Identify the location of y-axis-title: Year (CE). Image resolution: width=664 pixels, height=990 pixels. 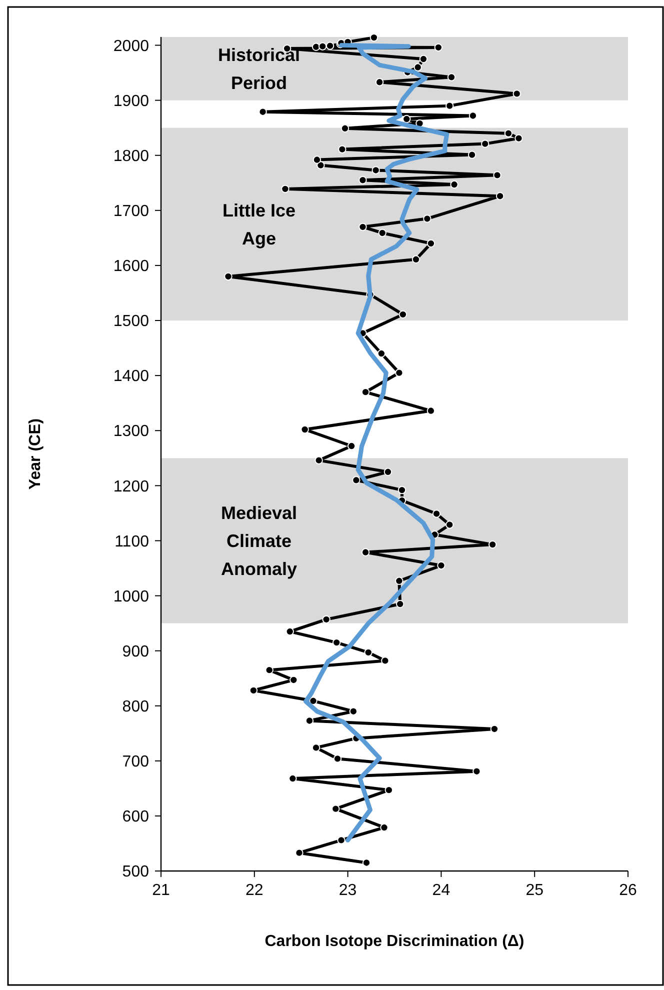
(35, 454).